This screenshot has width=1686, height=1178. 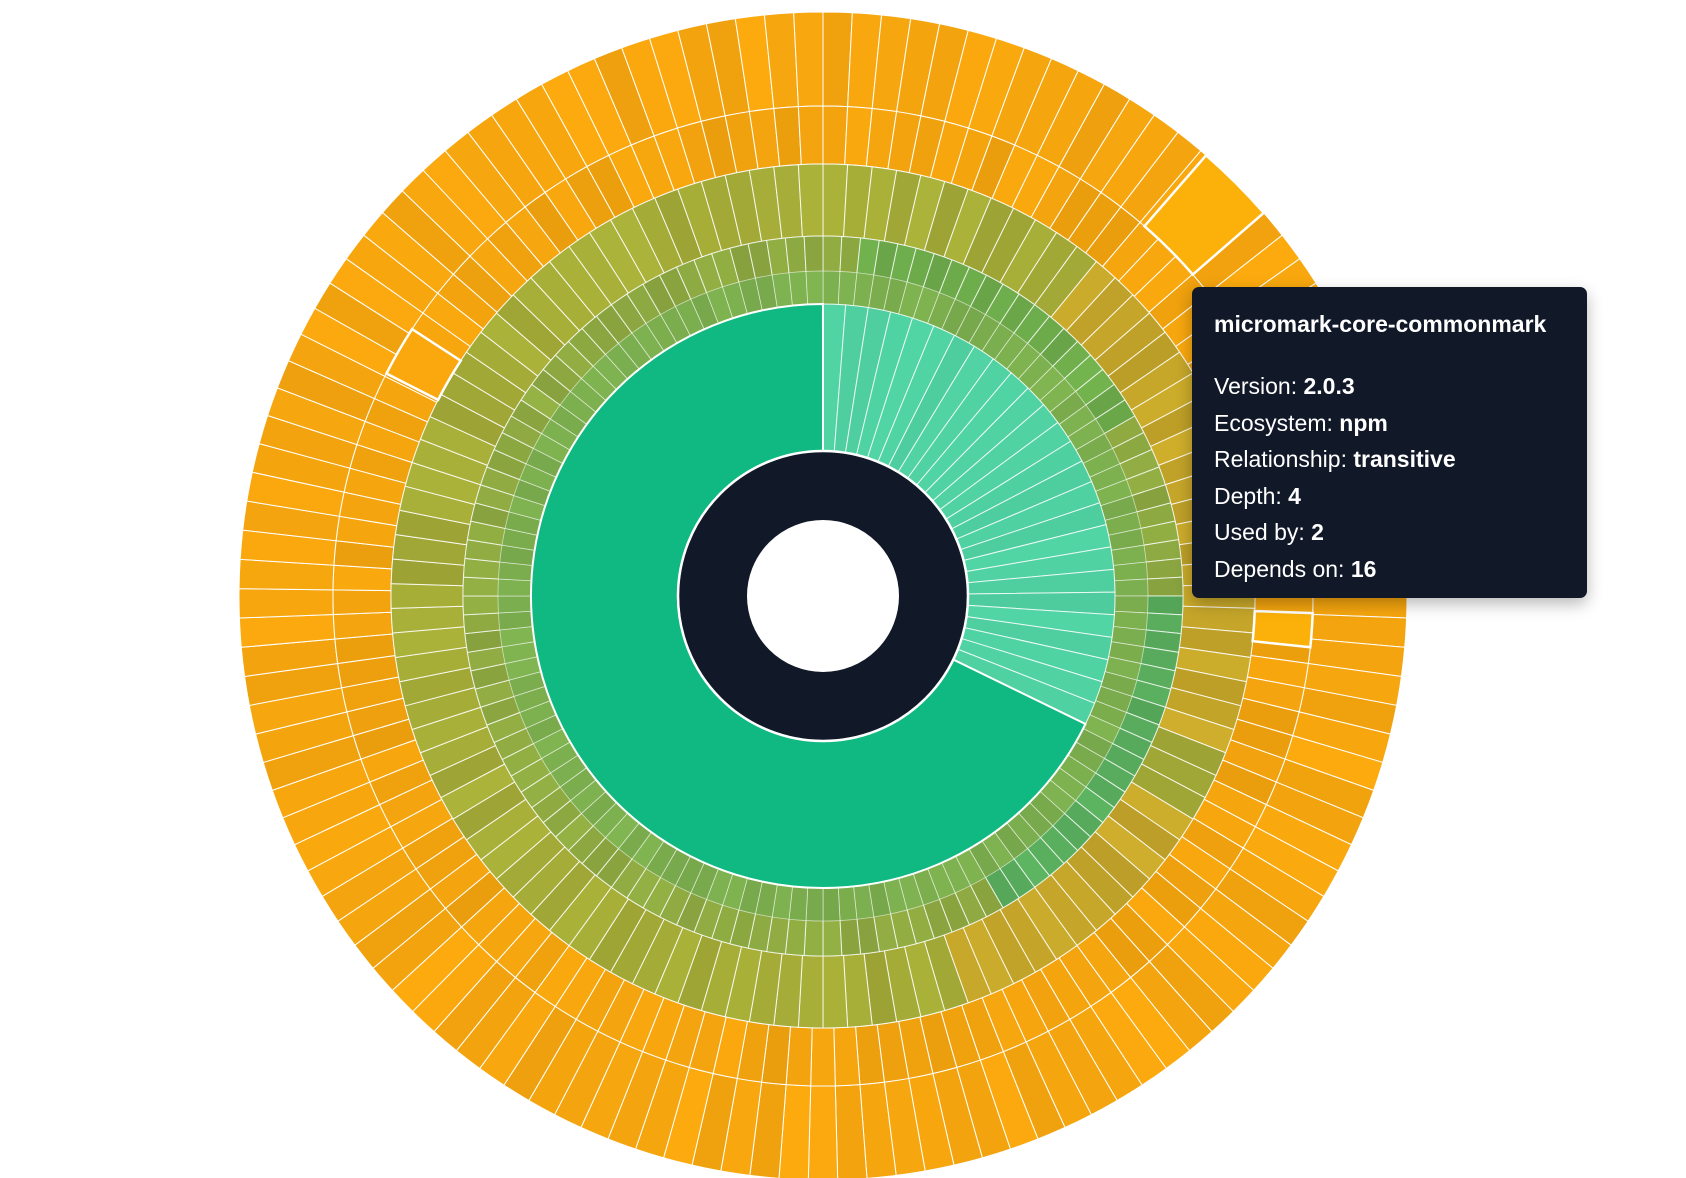 I want to click on tooltip-package-name: micromark-core-commonmark, so click(x=1380, y=324).